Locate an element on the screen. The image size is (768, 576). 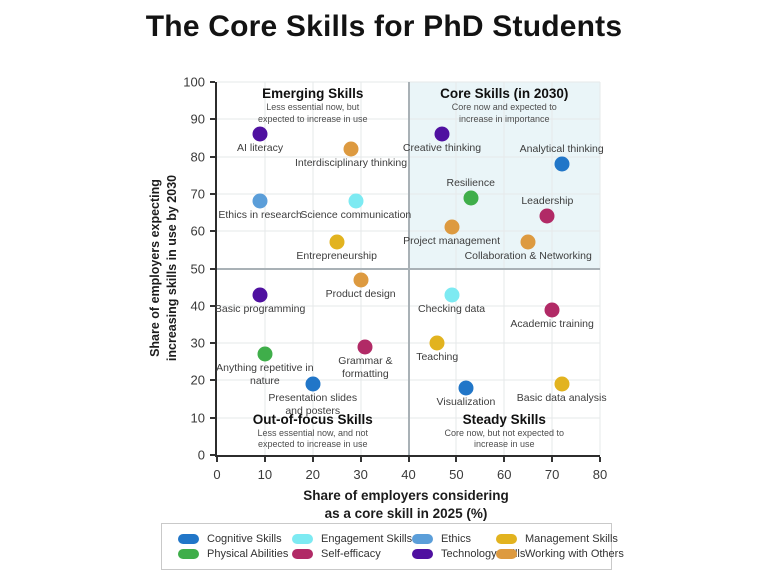
quadrant-title: Steady Skills is located at coordinates (504, 419).